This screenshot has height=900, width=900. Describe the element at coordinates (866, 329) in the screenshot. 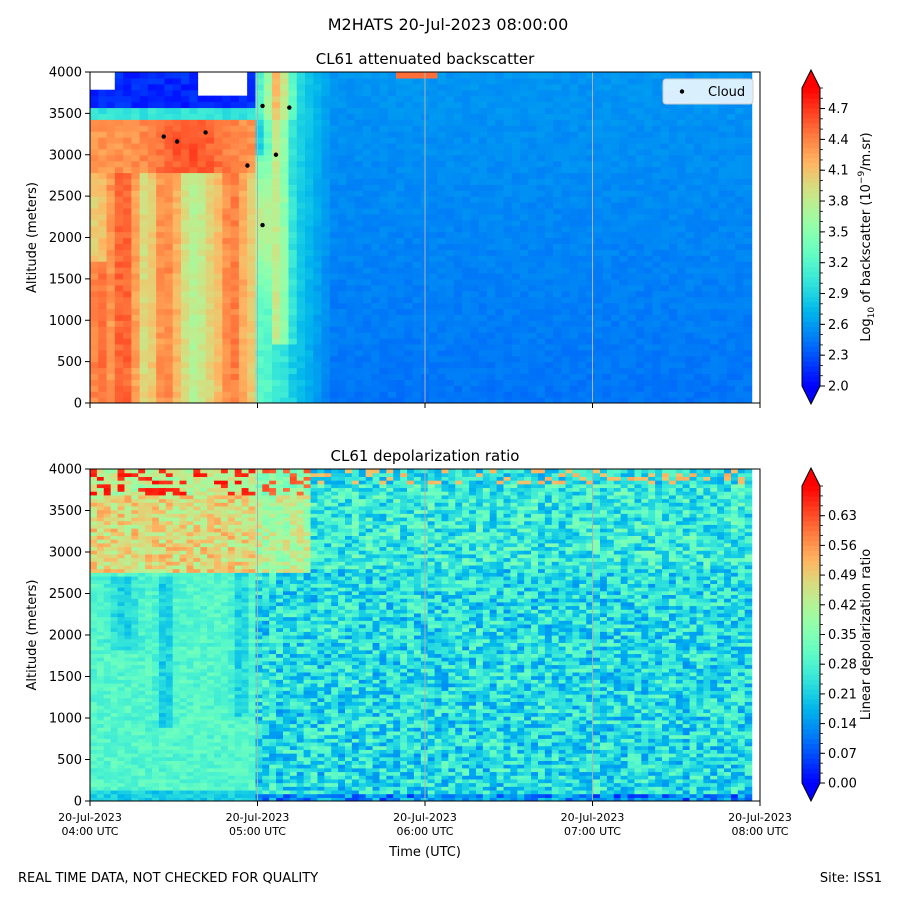

I see `colorbar-label-part: Log` at that location.